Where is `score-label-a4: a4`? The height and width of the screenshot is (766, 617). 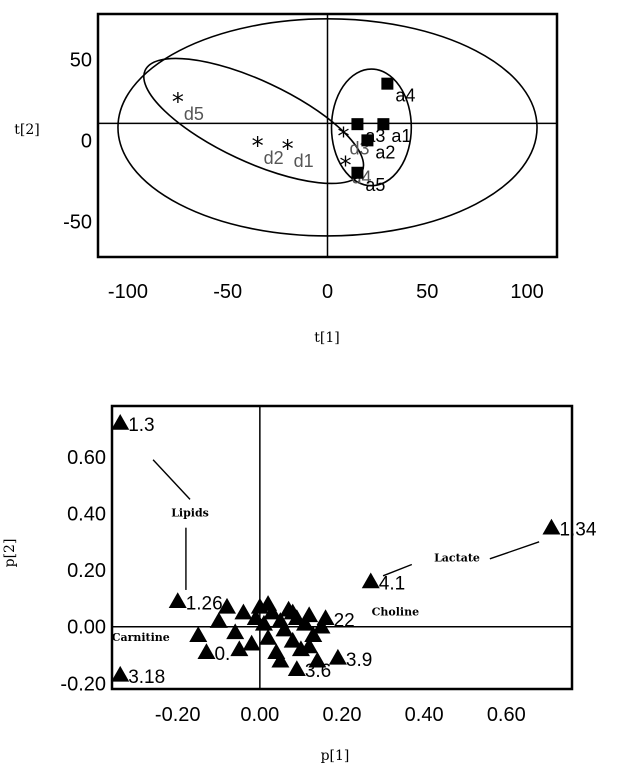
score-label-a4: a4 is located at coordinates (405, 96).